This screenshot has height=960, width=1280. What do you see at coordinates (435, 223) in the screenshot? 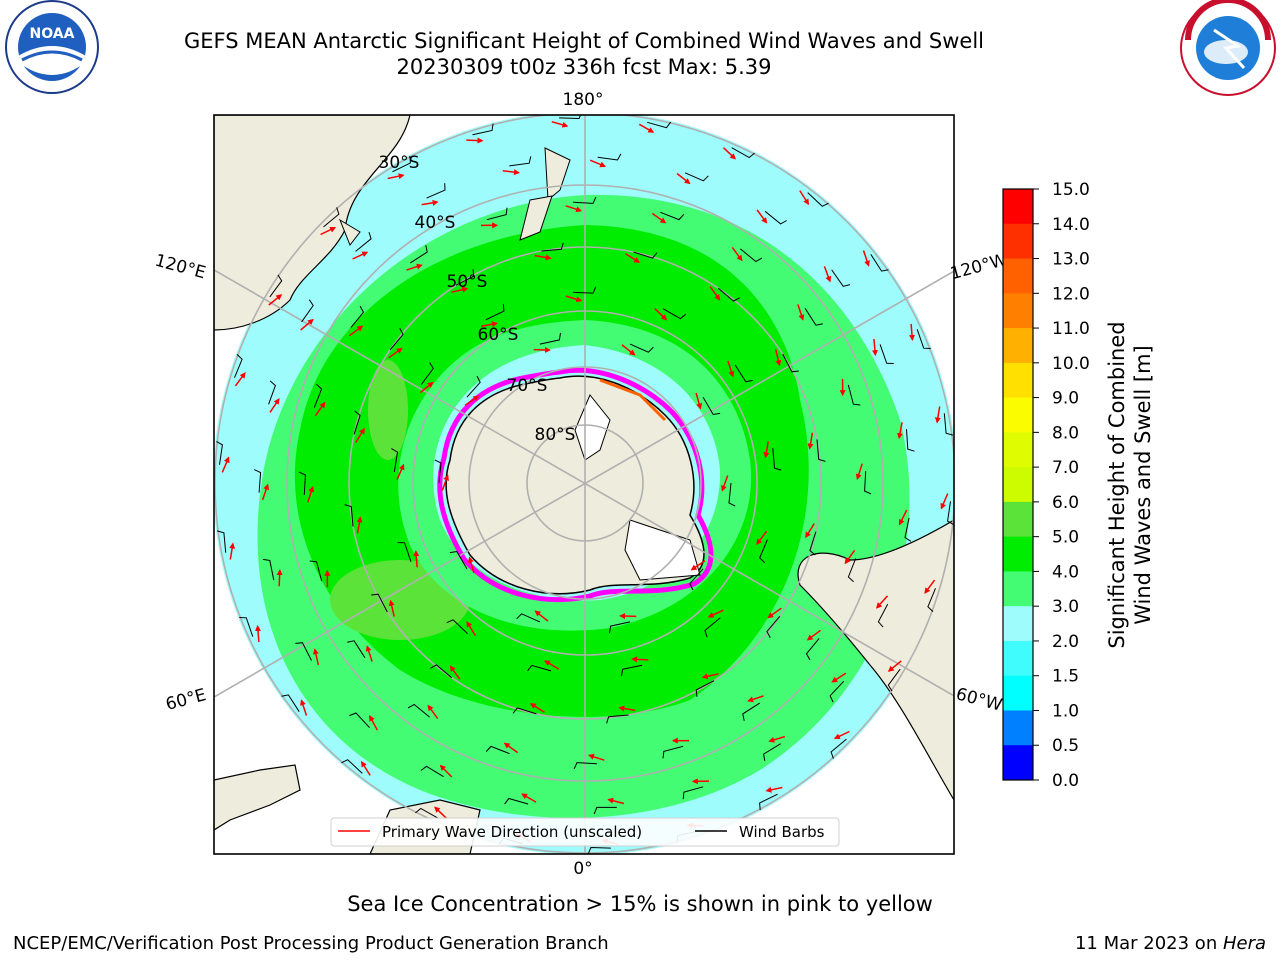
I see `lat-label-40s: 40°S` at bounding box center [435, 223].